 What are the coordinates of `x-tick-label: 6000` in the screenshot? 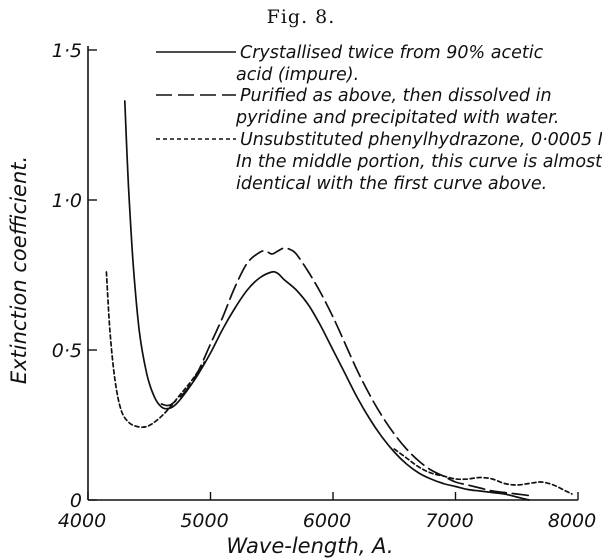 It's located at (327, 521).